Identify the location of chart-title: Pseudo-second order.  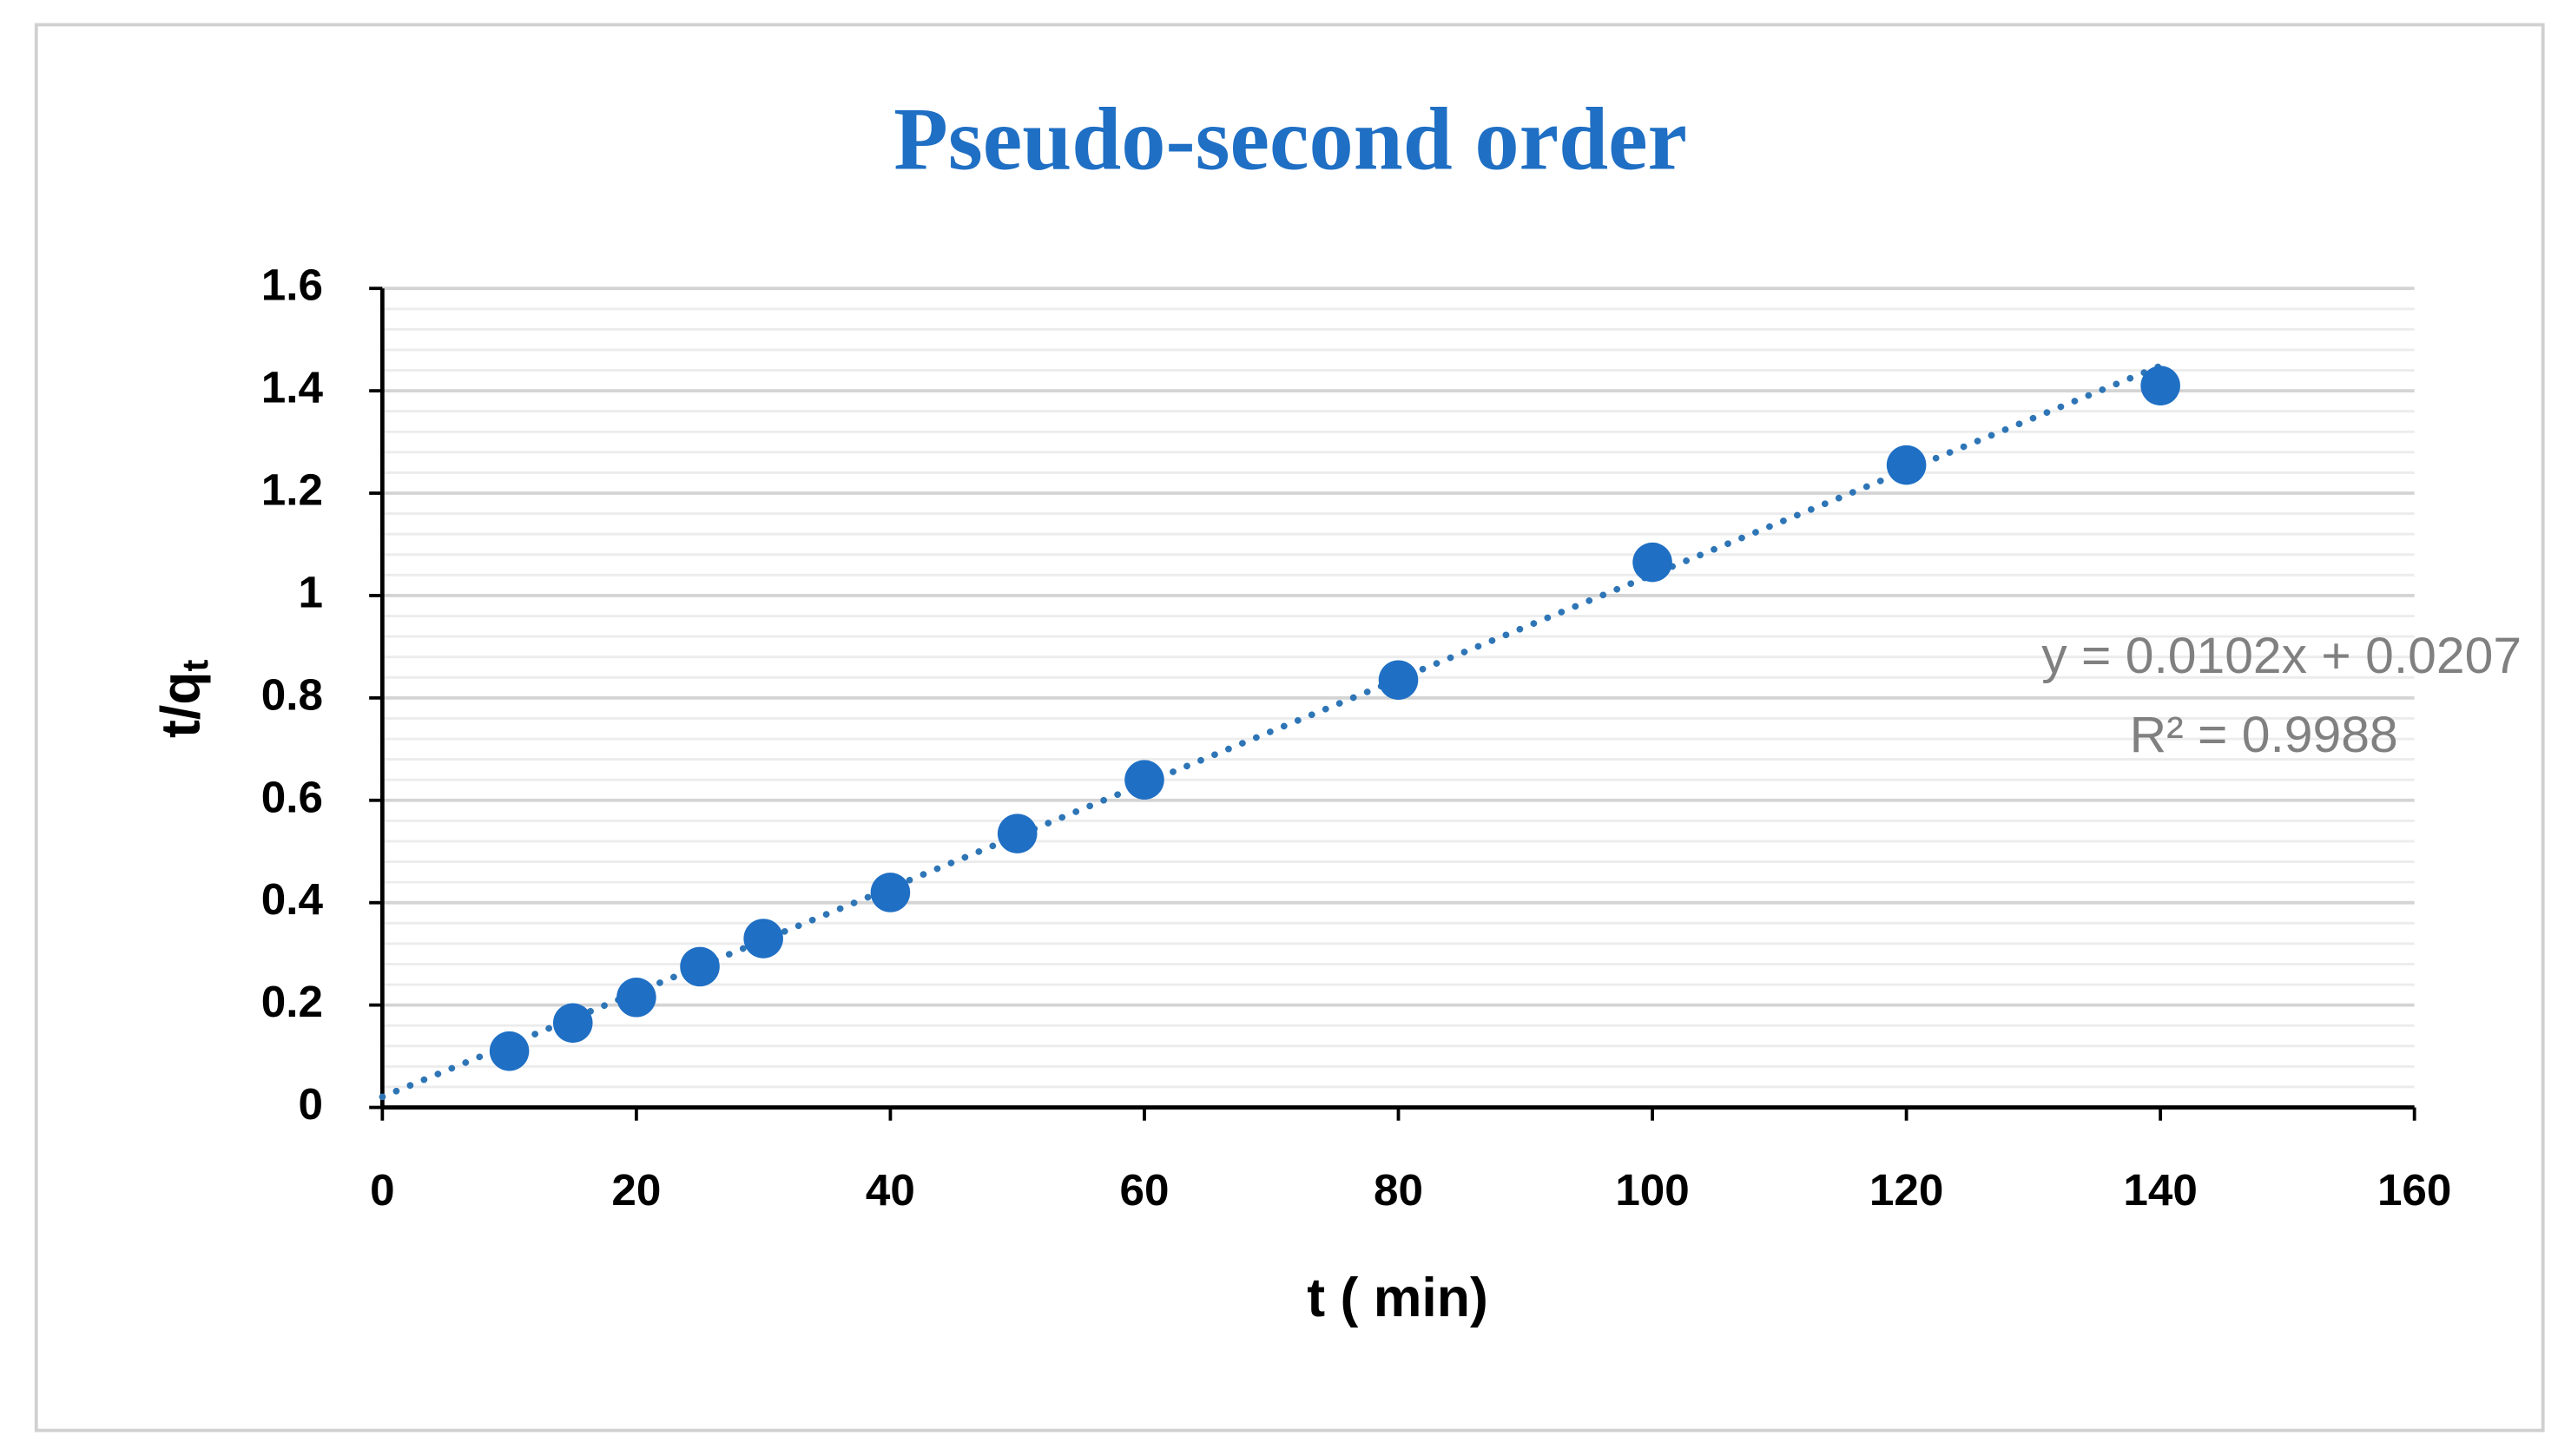
(1290, 139).